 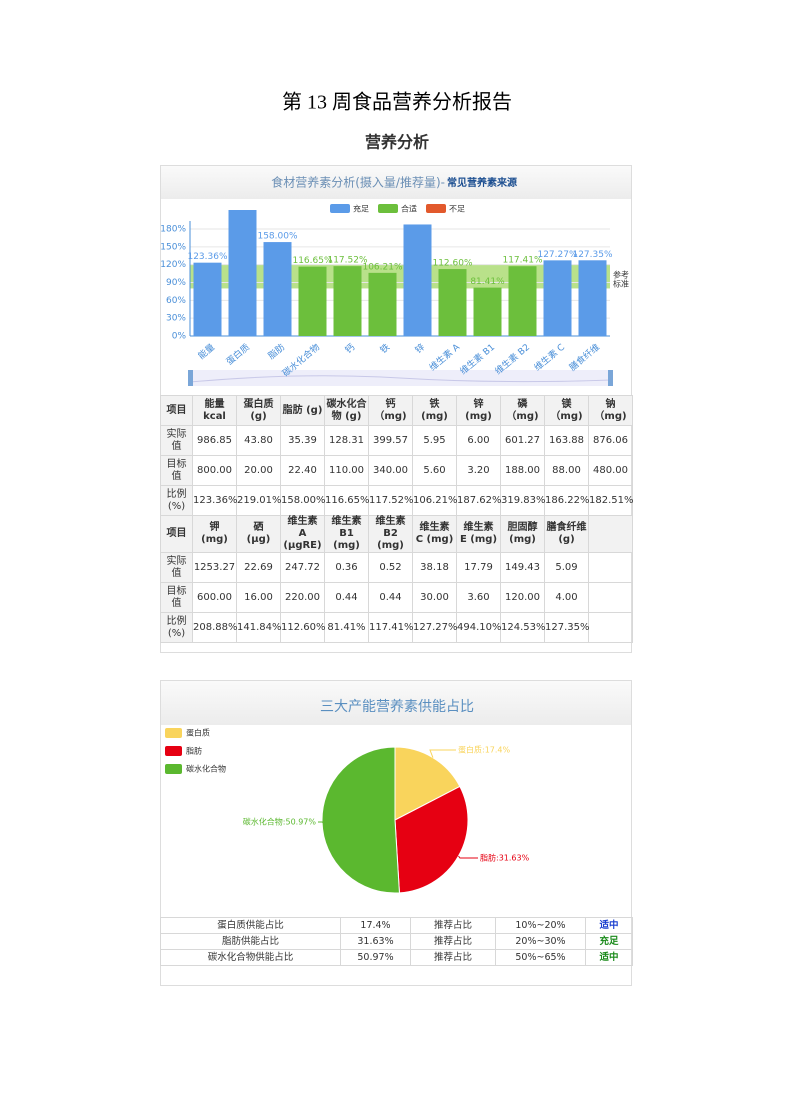 I want to click on table-cell: 镁 （mg), so click(x=566, y=410).